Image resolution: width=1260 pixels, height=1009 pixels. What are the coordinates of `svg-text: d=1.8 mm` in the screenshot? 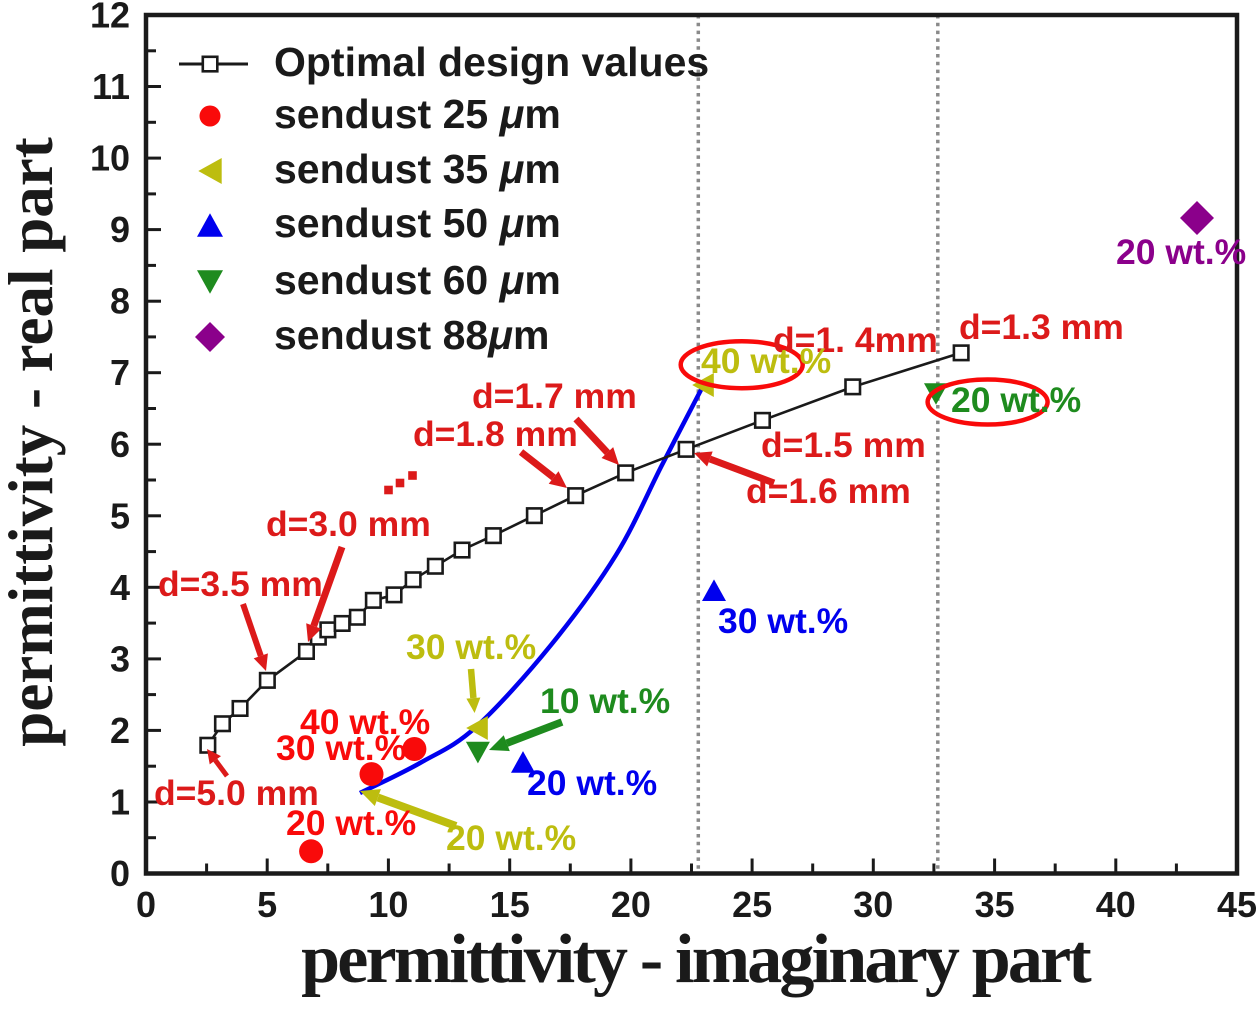 It's located at (495, 434).